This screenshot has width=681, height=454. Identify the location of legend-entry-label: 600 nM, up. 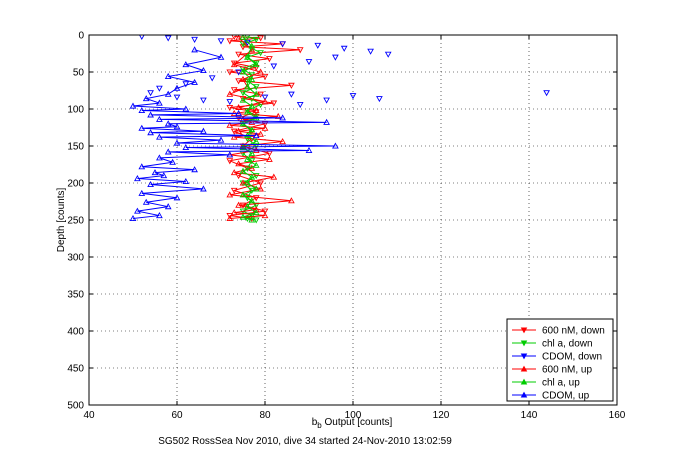
(567, 370).